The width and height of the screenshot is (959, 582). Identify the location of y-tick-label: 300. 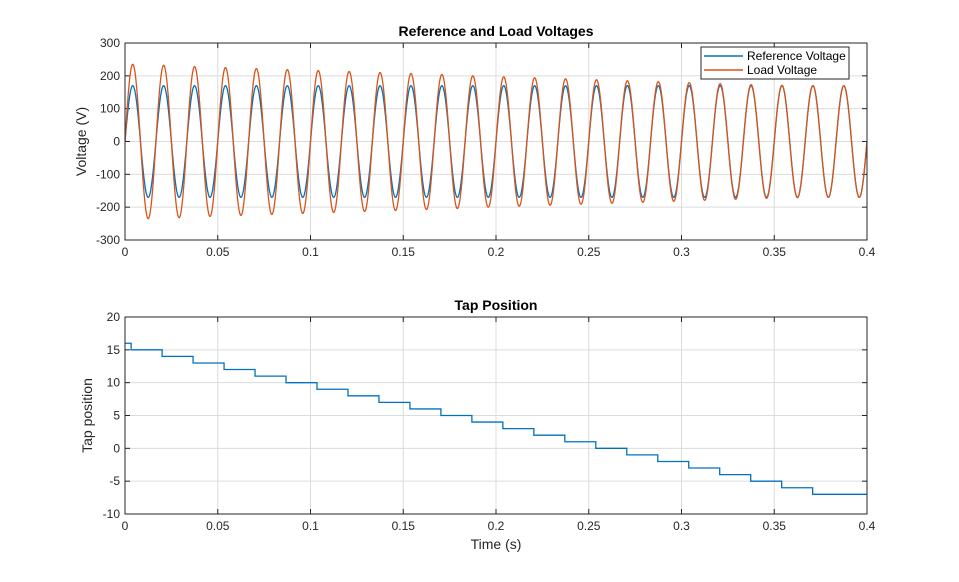
(110, 43).